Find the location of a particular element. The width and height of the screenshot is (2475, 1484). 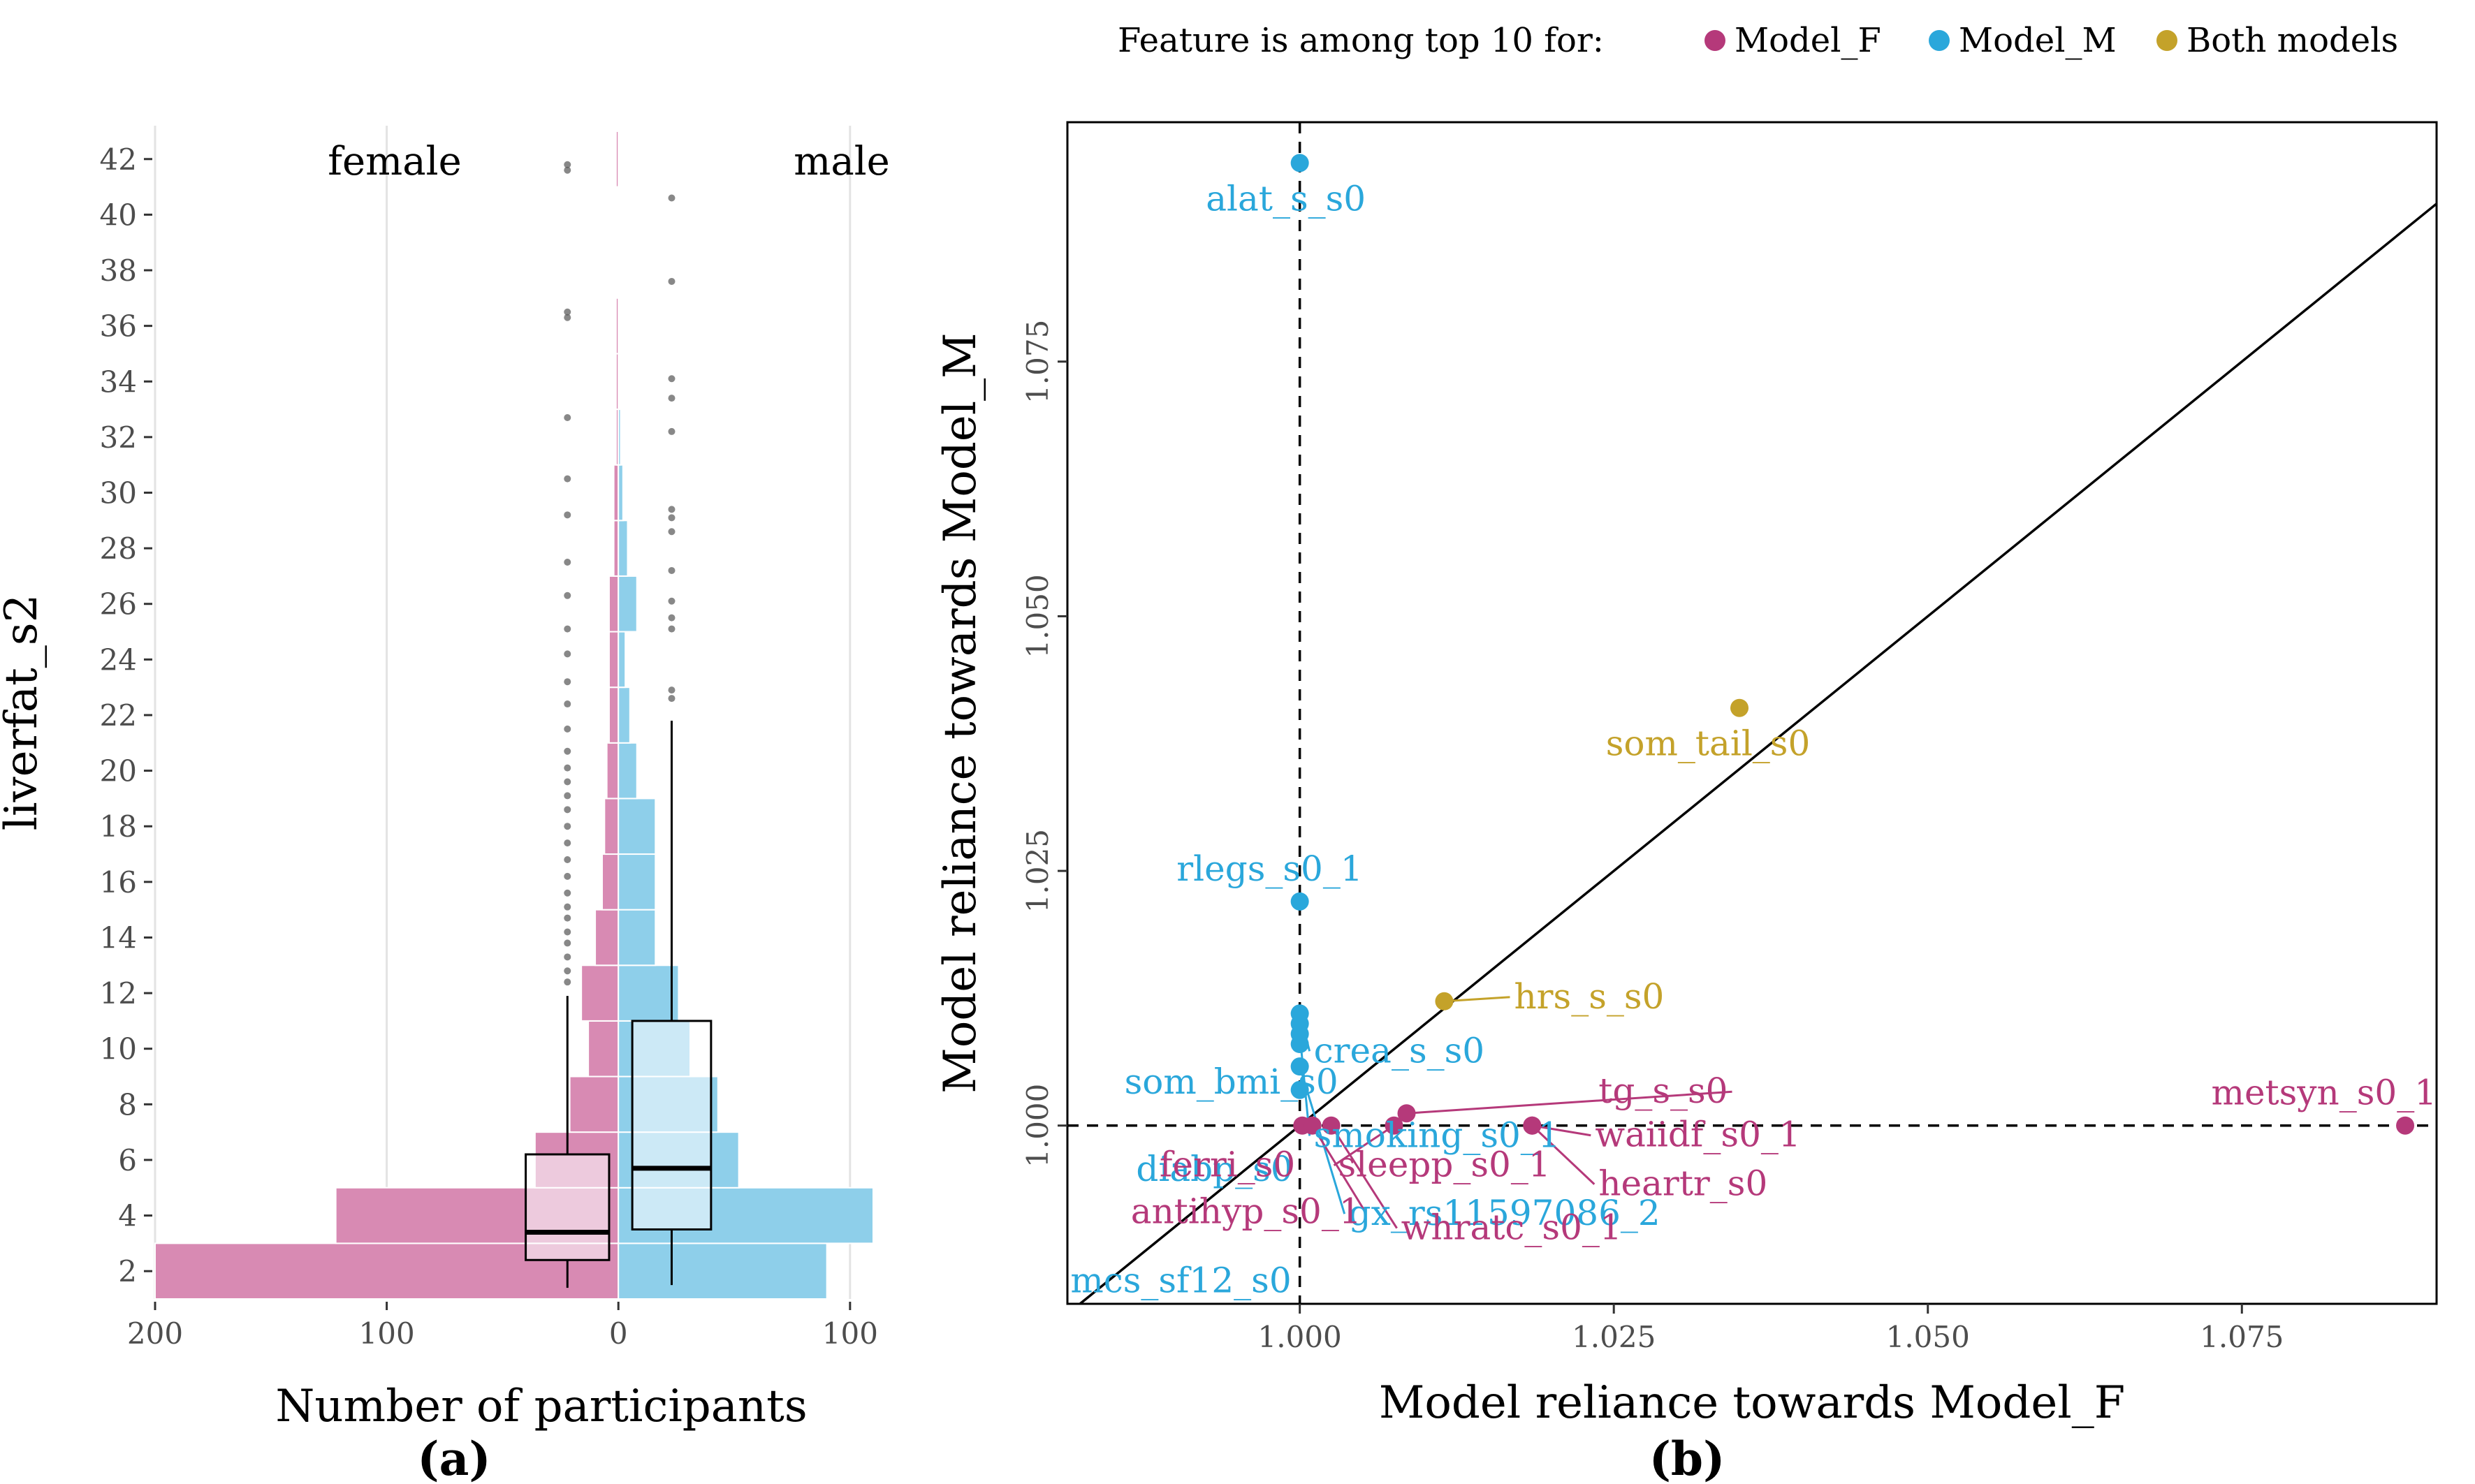

legend-label-both-models: Both models is located at coordinates (2292, 40).